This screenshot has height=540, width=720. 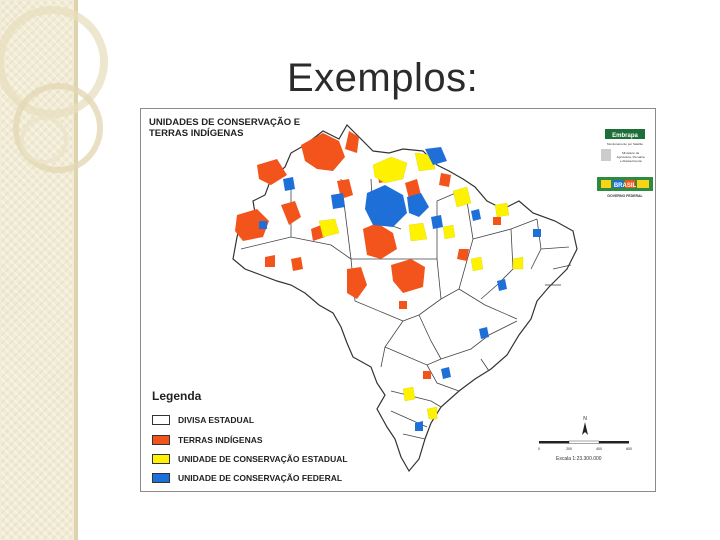 I want to click on svg-text: Embrapa, so click(x=625, y=136).